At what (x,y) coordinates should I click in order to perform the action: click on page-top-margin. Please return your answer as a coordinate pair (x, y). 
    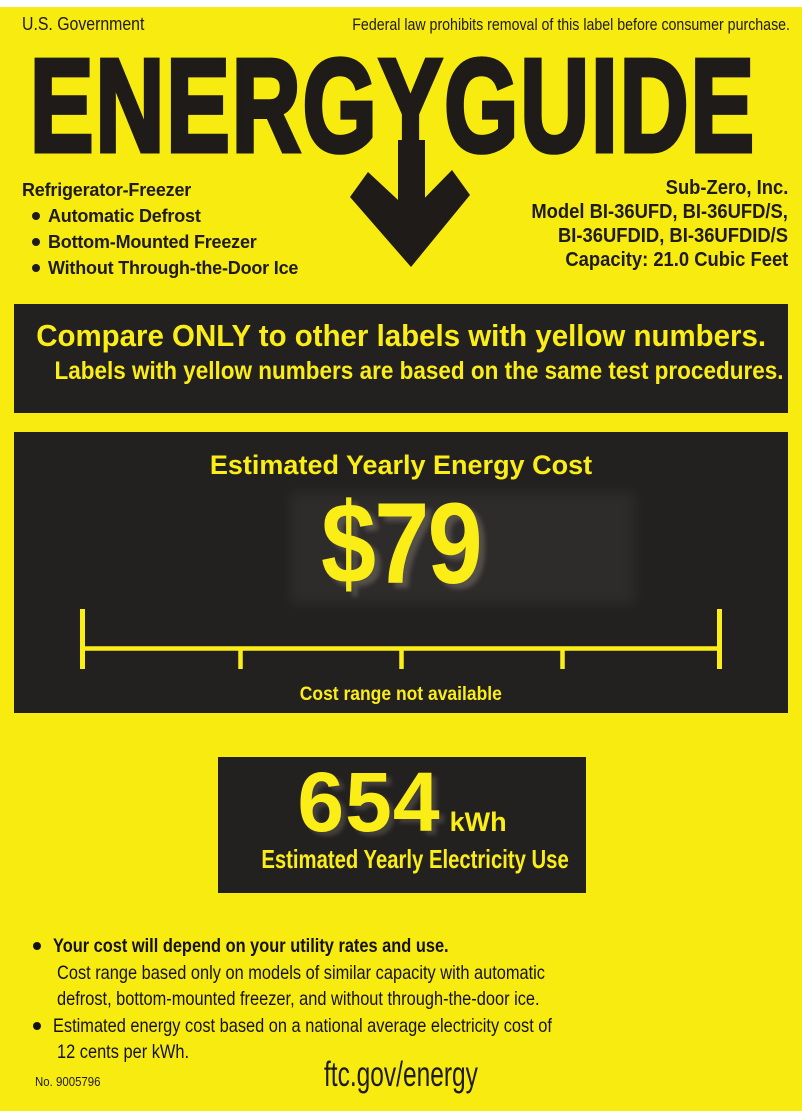
    Looking at the image, I should click on (401, 3).